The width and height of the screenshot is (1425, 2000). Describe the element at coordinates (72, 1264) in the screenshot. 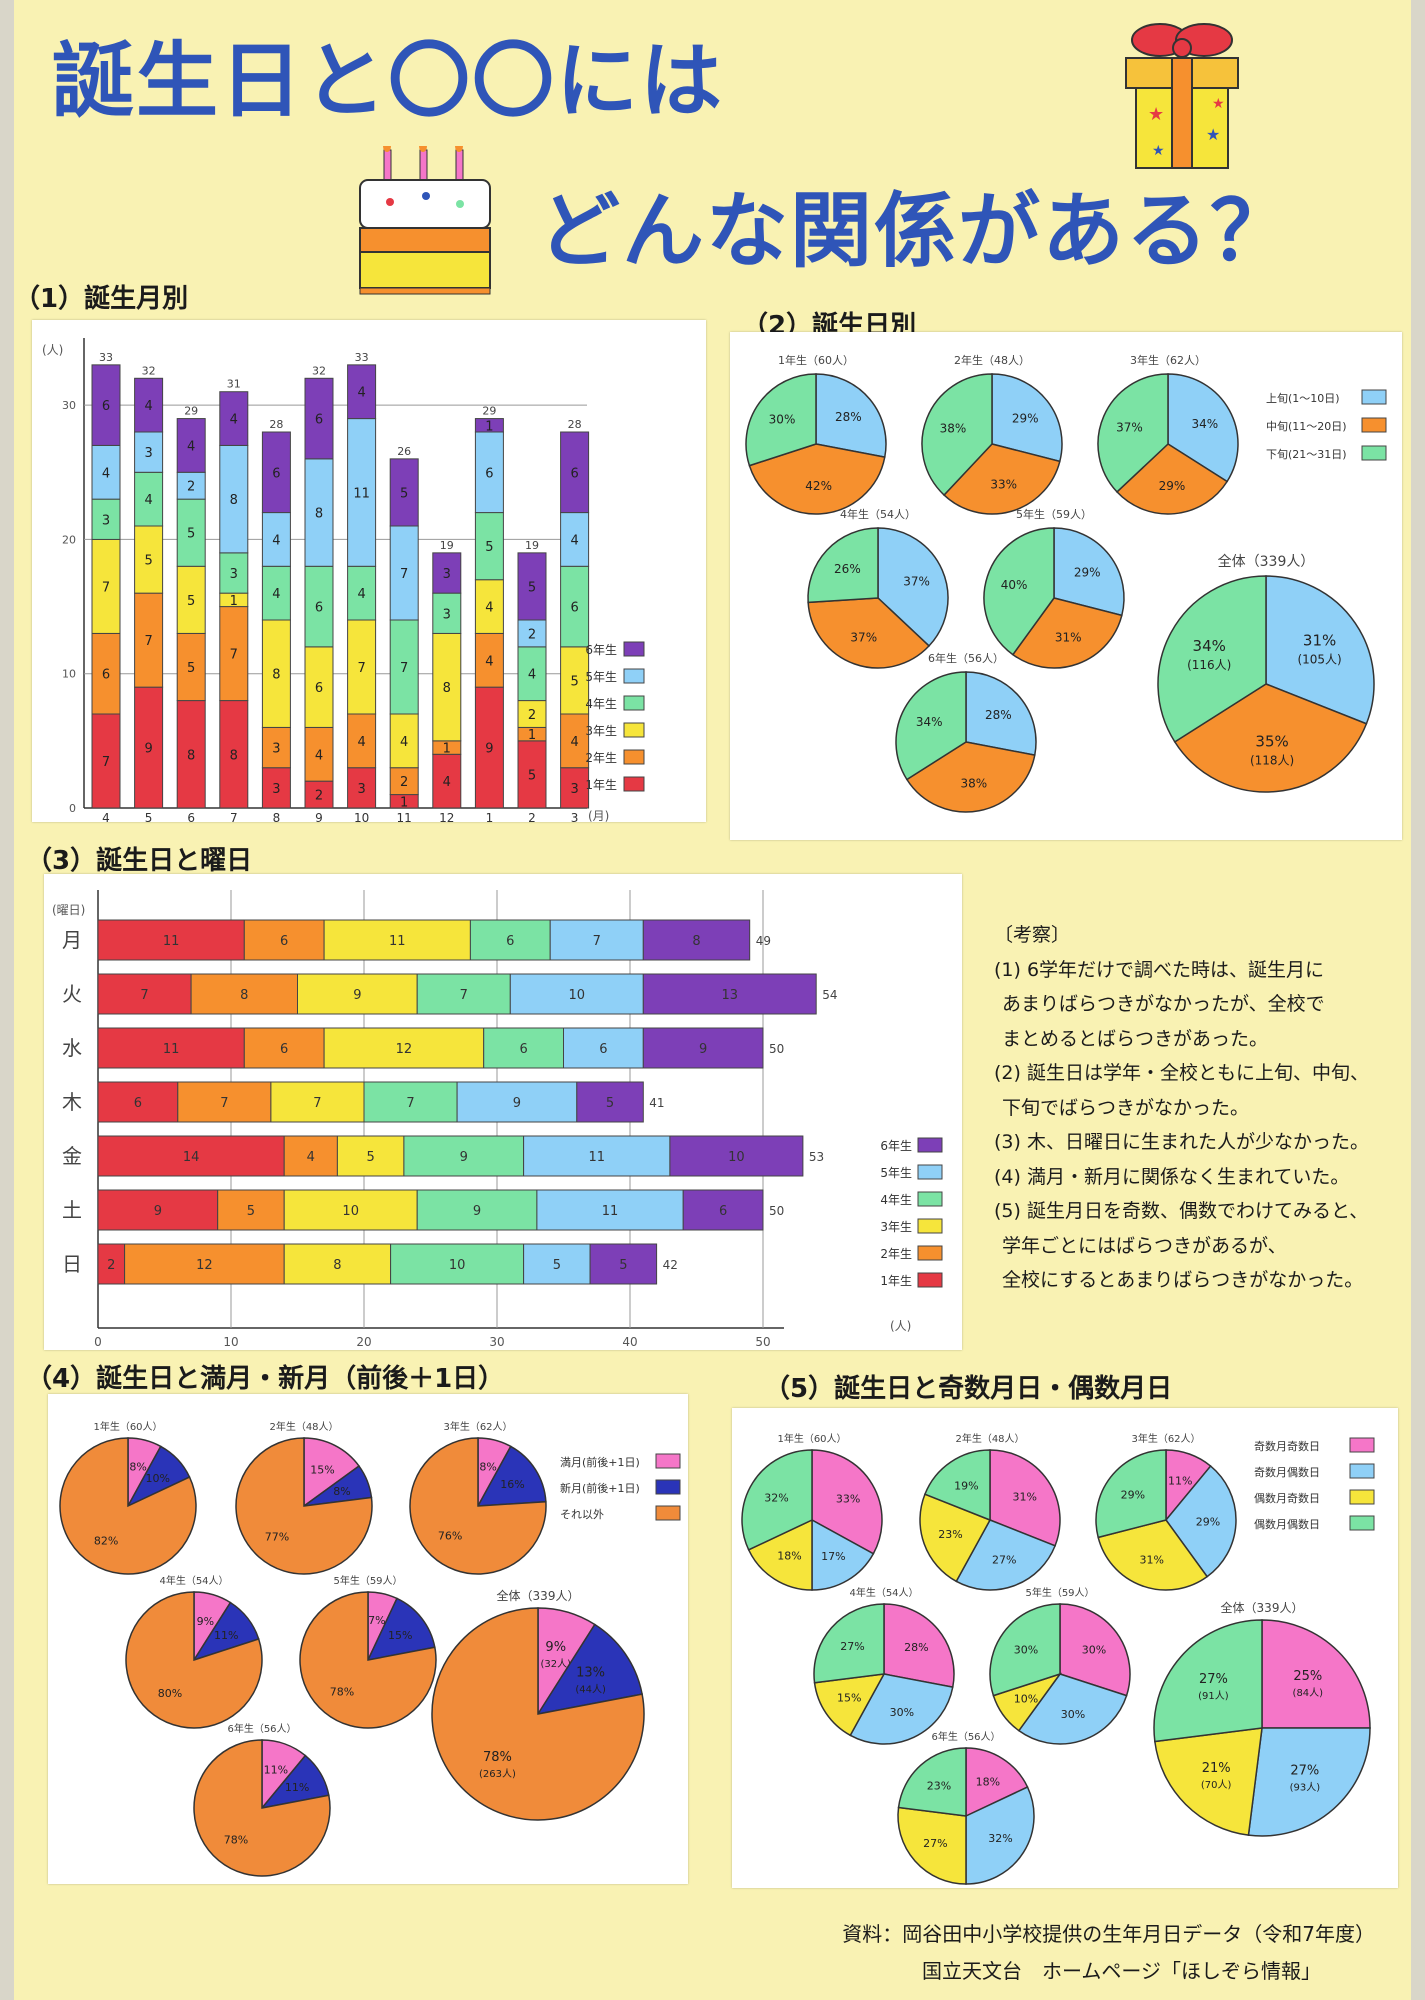

I see `y-tick-label: 日` at that location.